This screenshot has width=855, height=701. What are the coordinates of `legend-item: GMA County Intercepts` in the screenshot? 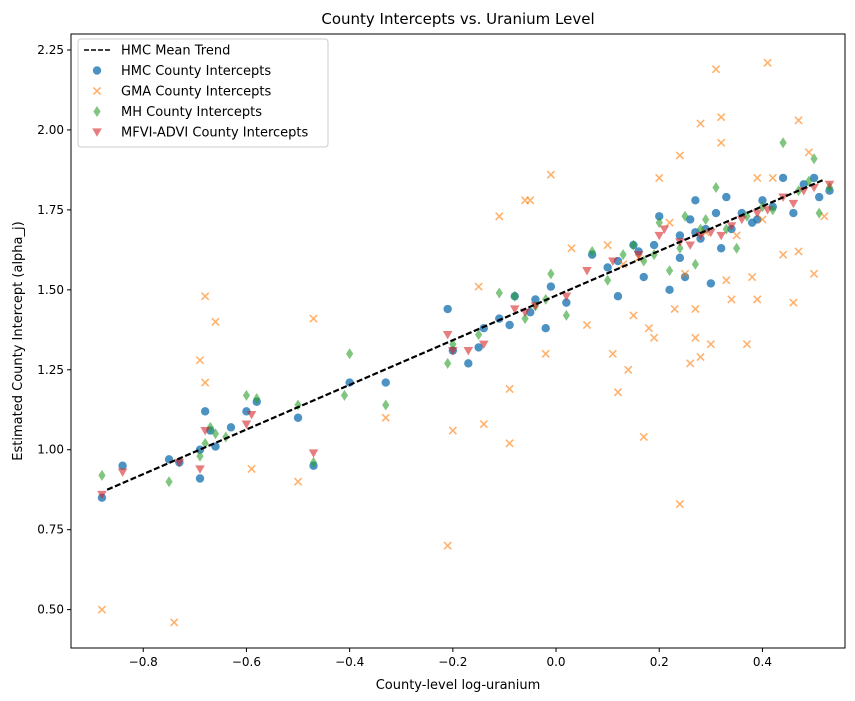 It's located at (181, 92).